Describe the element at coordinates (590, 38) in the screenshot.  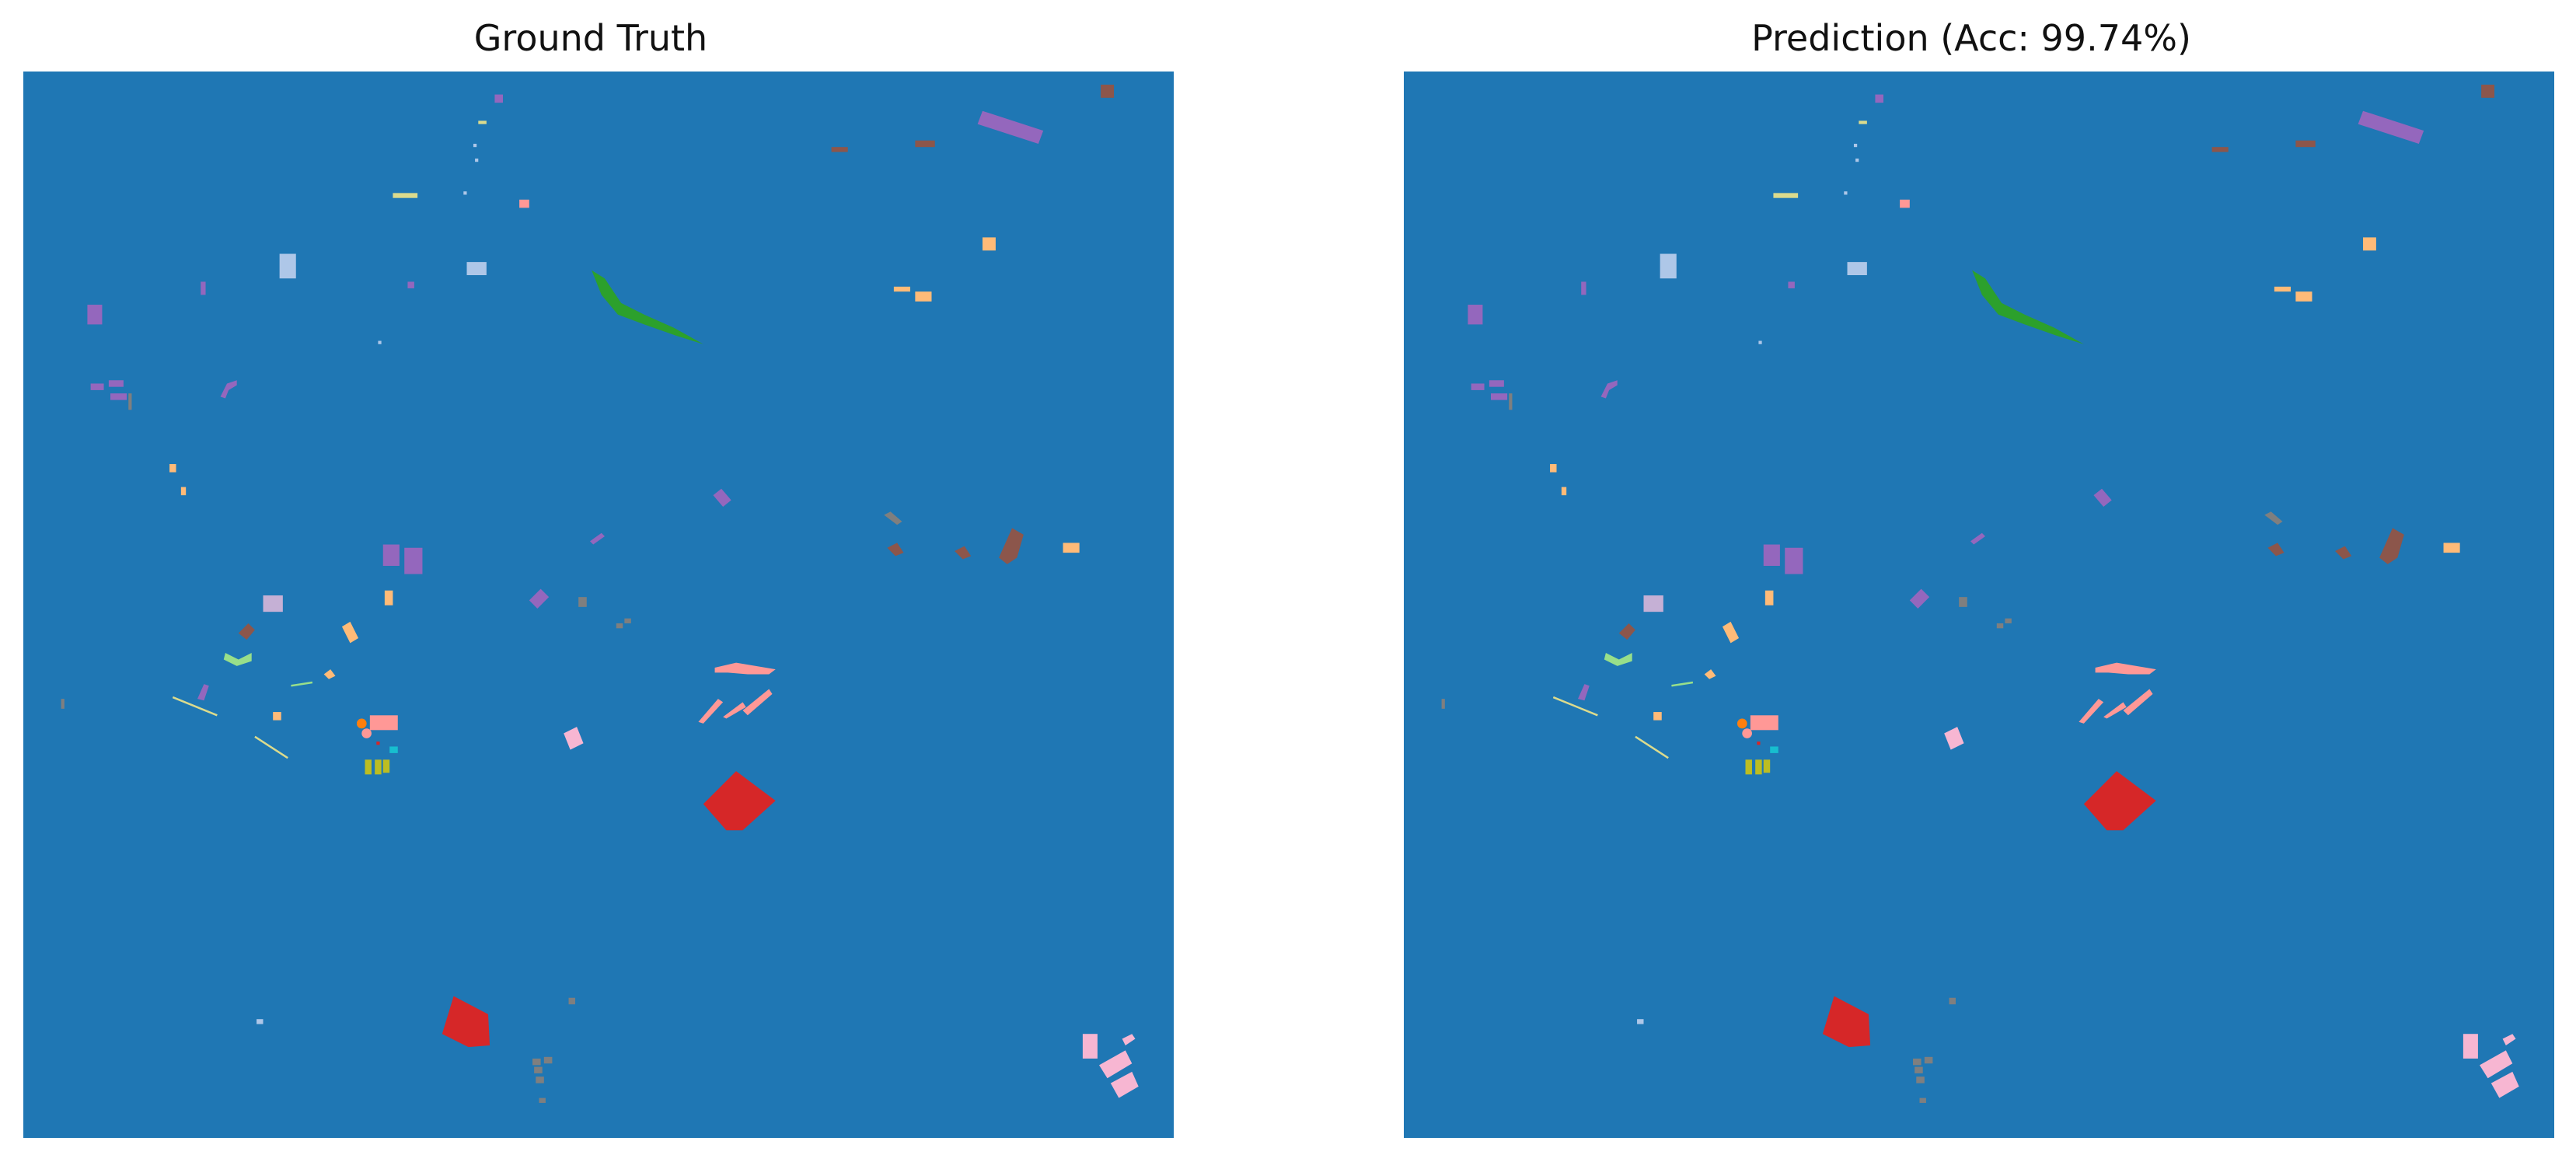
I see `ground-truth-title: Ground Truth` at that location.